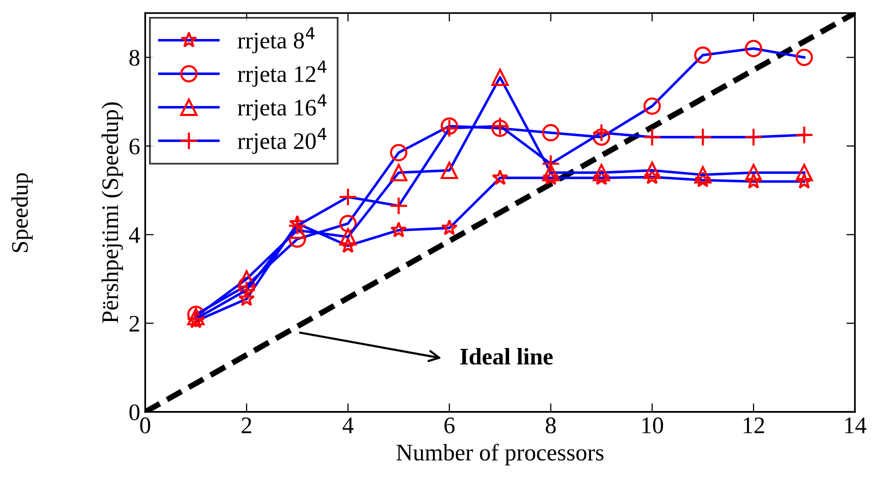 The width and height of the screenshot is (880, 484). What do you see at coordinates (506, 356) in the screenshot?
I see `annotation: Ideal line` at bounding box center [506, 356].